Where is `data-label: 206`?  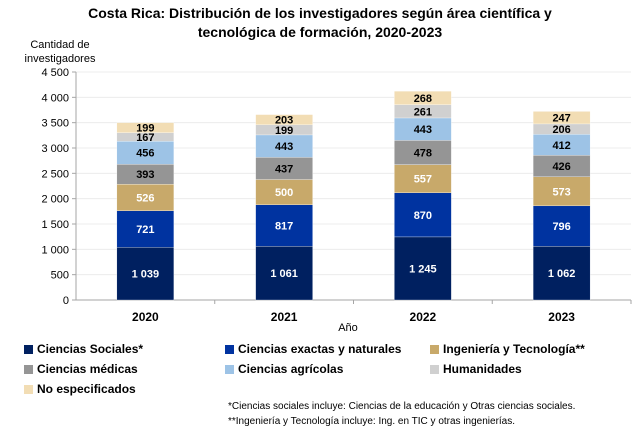 data-label: 206 is located at coordinates (561, 130).